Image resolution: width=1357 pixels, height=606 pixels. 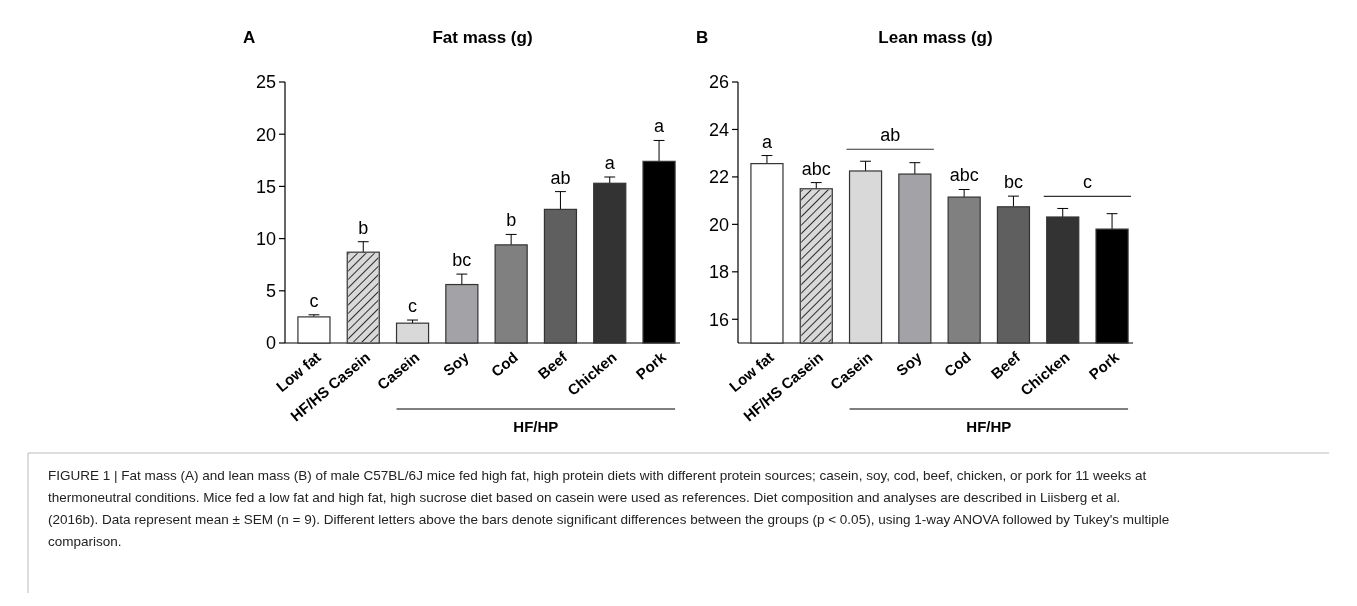 I want to click on chart-title: Lean mass (g), so click(x=935, y=37).